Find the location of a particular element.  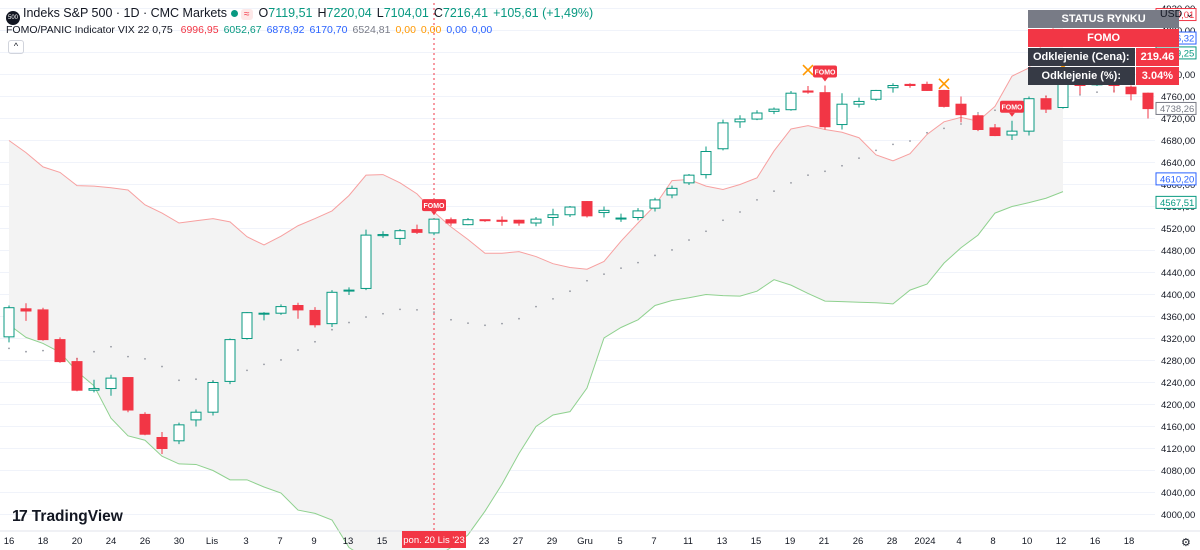

market-open-dot-icon is located at coordinates (235, 13).